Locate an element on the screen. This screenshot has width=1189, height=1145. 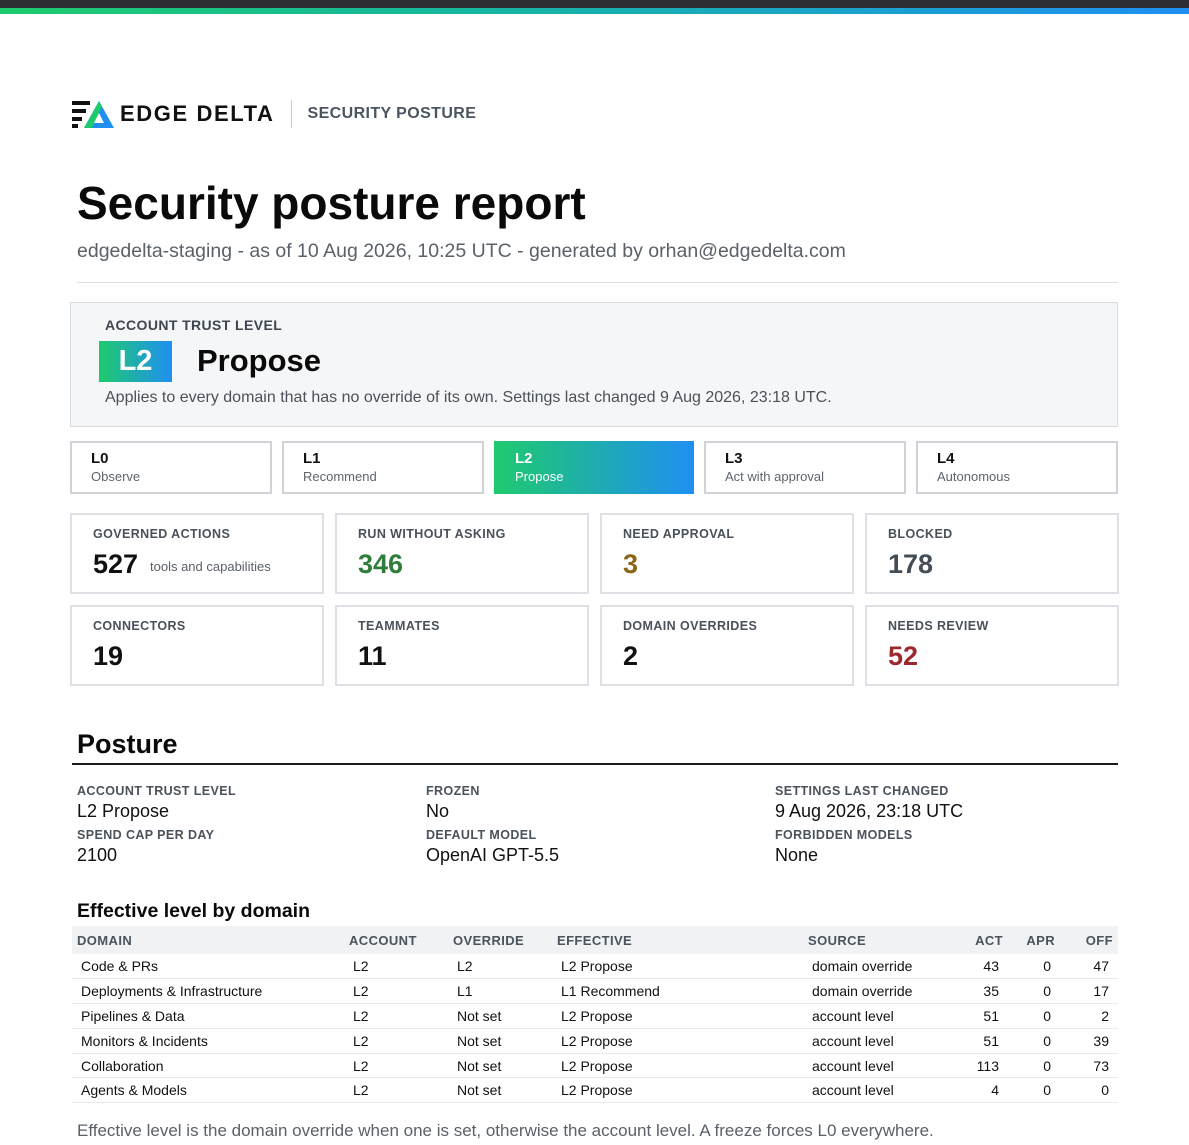
fact-value: None is located at coordinates (797, 855).